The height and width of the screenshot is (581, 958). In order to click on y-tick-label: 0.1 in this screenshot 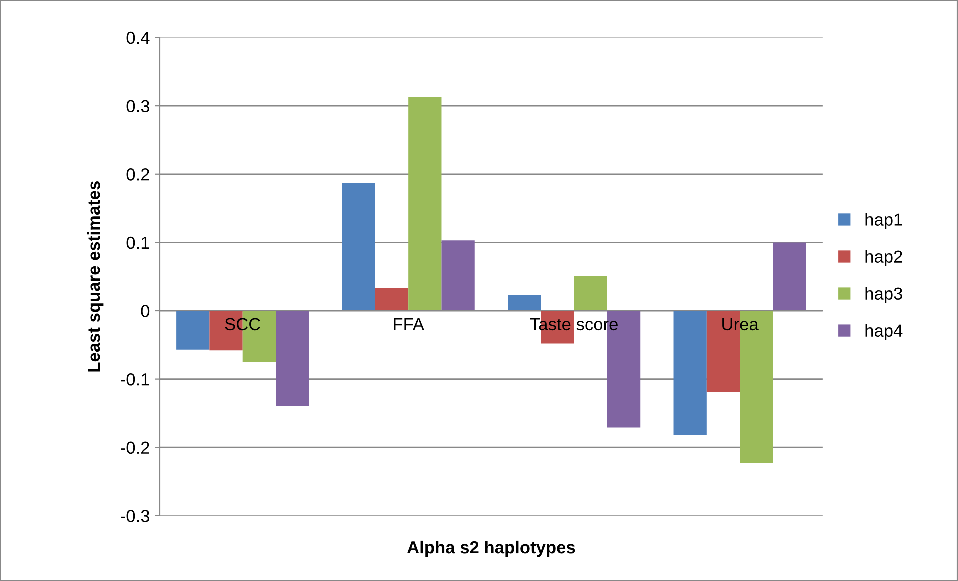, I will do `click(138, 243)`.